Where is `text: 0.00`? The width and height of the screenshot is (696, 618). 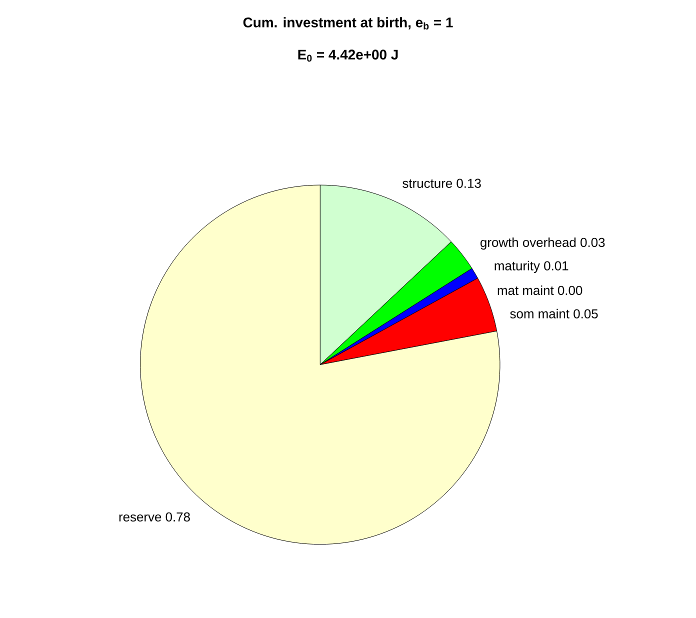 text: 0.00 is located at coordinates (570, 291).